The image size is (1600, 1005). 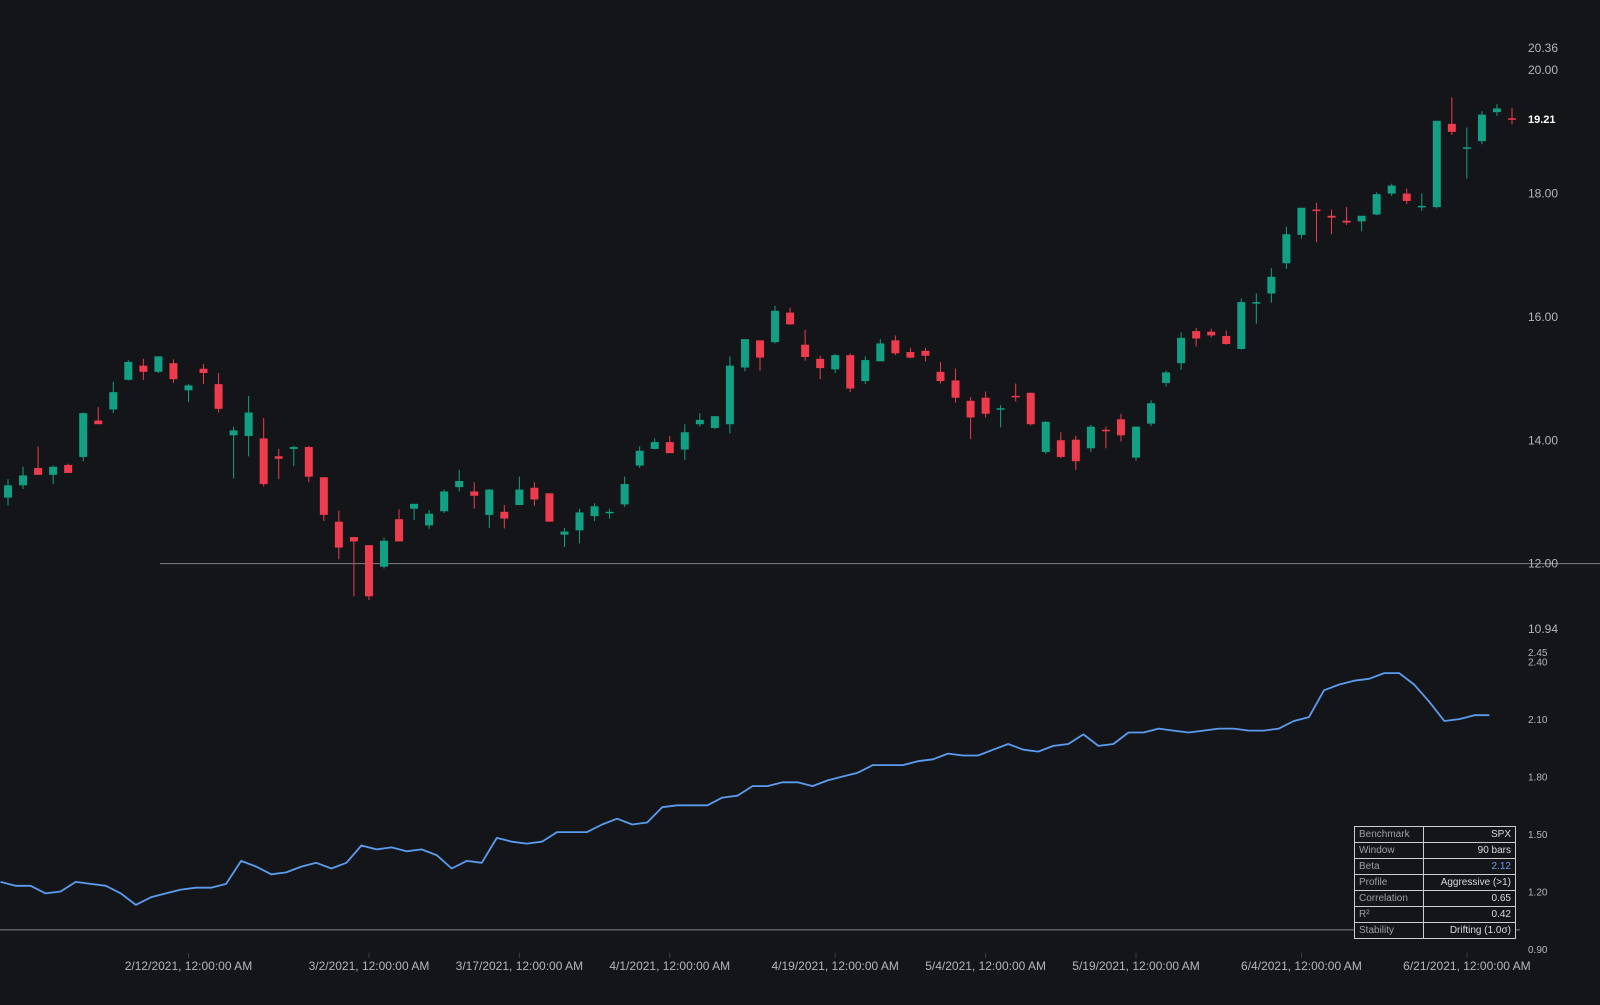 What do you see at coordinates (1543, 440) in the screenshot?
I see `price-axis-tick: 14.00` at bounding box center [1543, 440].